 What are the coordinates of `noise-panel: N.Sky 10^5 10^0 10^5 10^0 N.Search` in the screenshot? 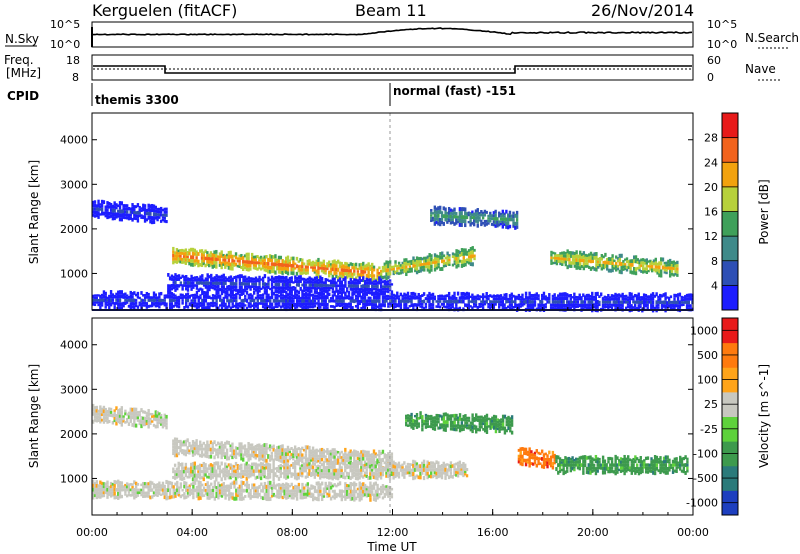 It's located at (402, 34).